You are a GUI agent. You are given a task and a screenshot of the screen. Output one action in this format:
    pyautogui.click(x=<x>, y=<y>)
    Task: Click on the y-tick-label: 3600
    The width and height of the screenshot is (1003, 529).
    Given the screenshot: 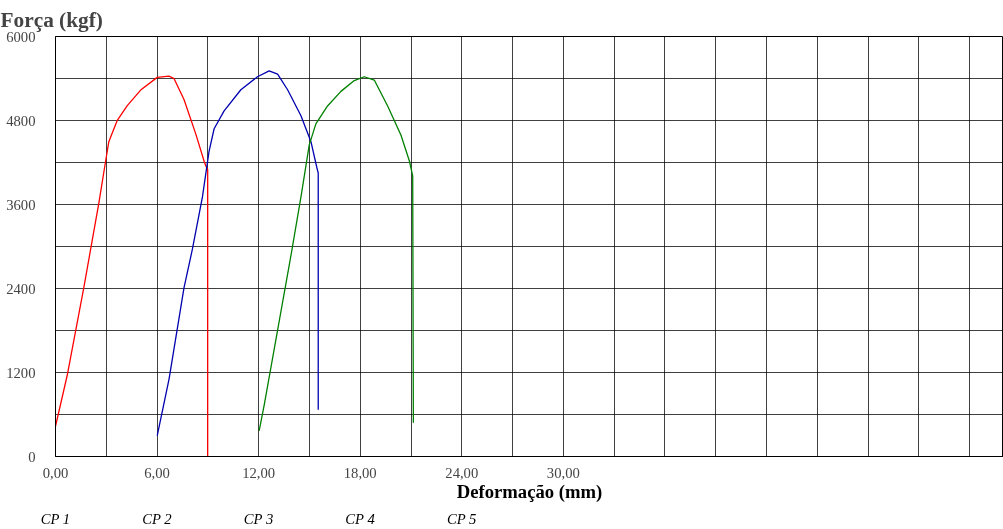 What is the action you would take?
    pyautogui.click(x=21, y=204)
    